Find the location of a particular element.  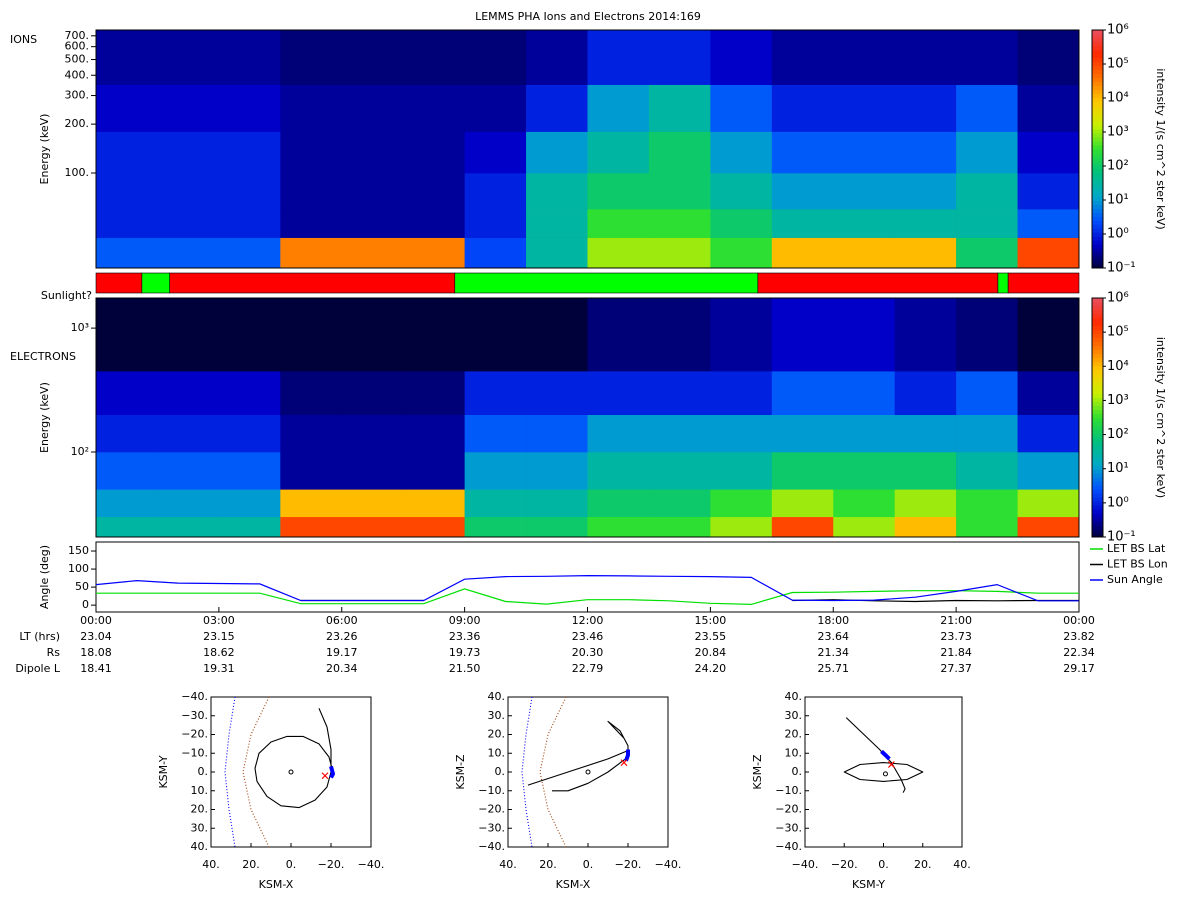

colorbar-tick-label: 10⁰ is located at coordinates (1118, 234).